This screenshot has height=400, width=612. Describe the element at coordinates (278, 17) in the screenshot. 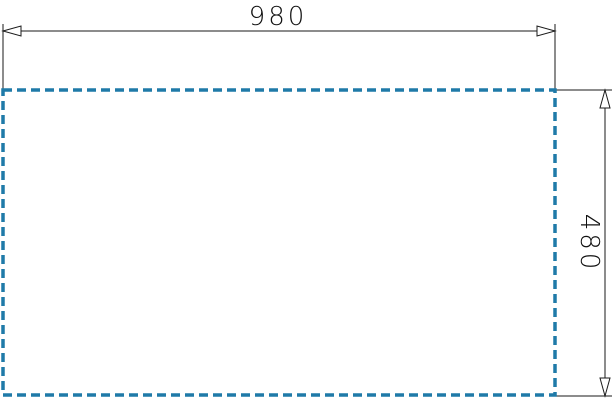

I see `width-dimension-label: 980` at that location.